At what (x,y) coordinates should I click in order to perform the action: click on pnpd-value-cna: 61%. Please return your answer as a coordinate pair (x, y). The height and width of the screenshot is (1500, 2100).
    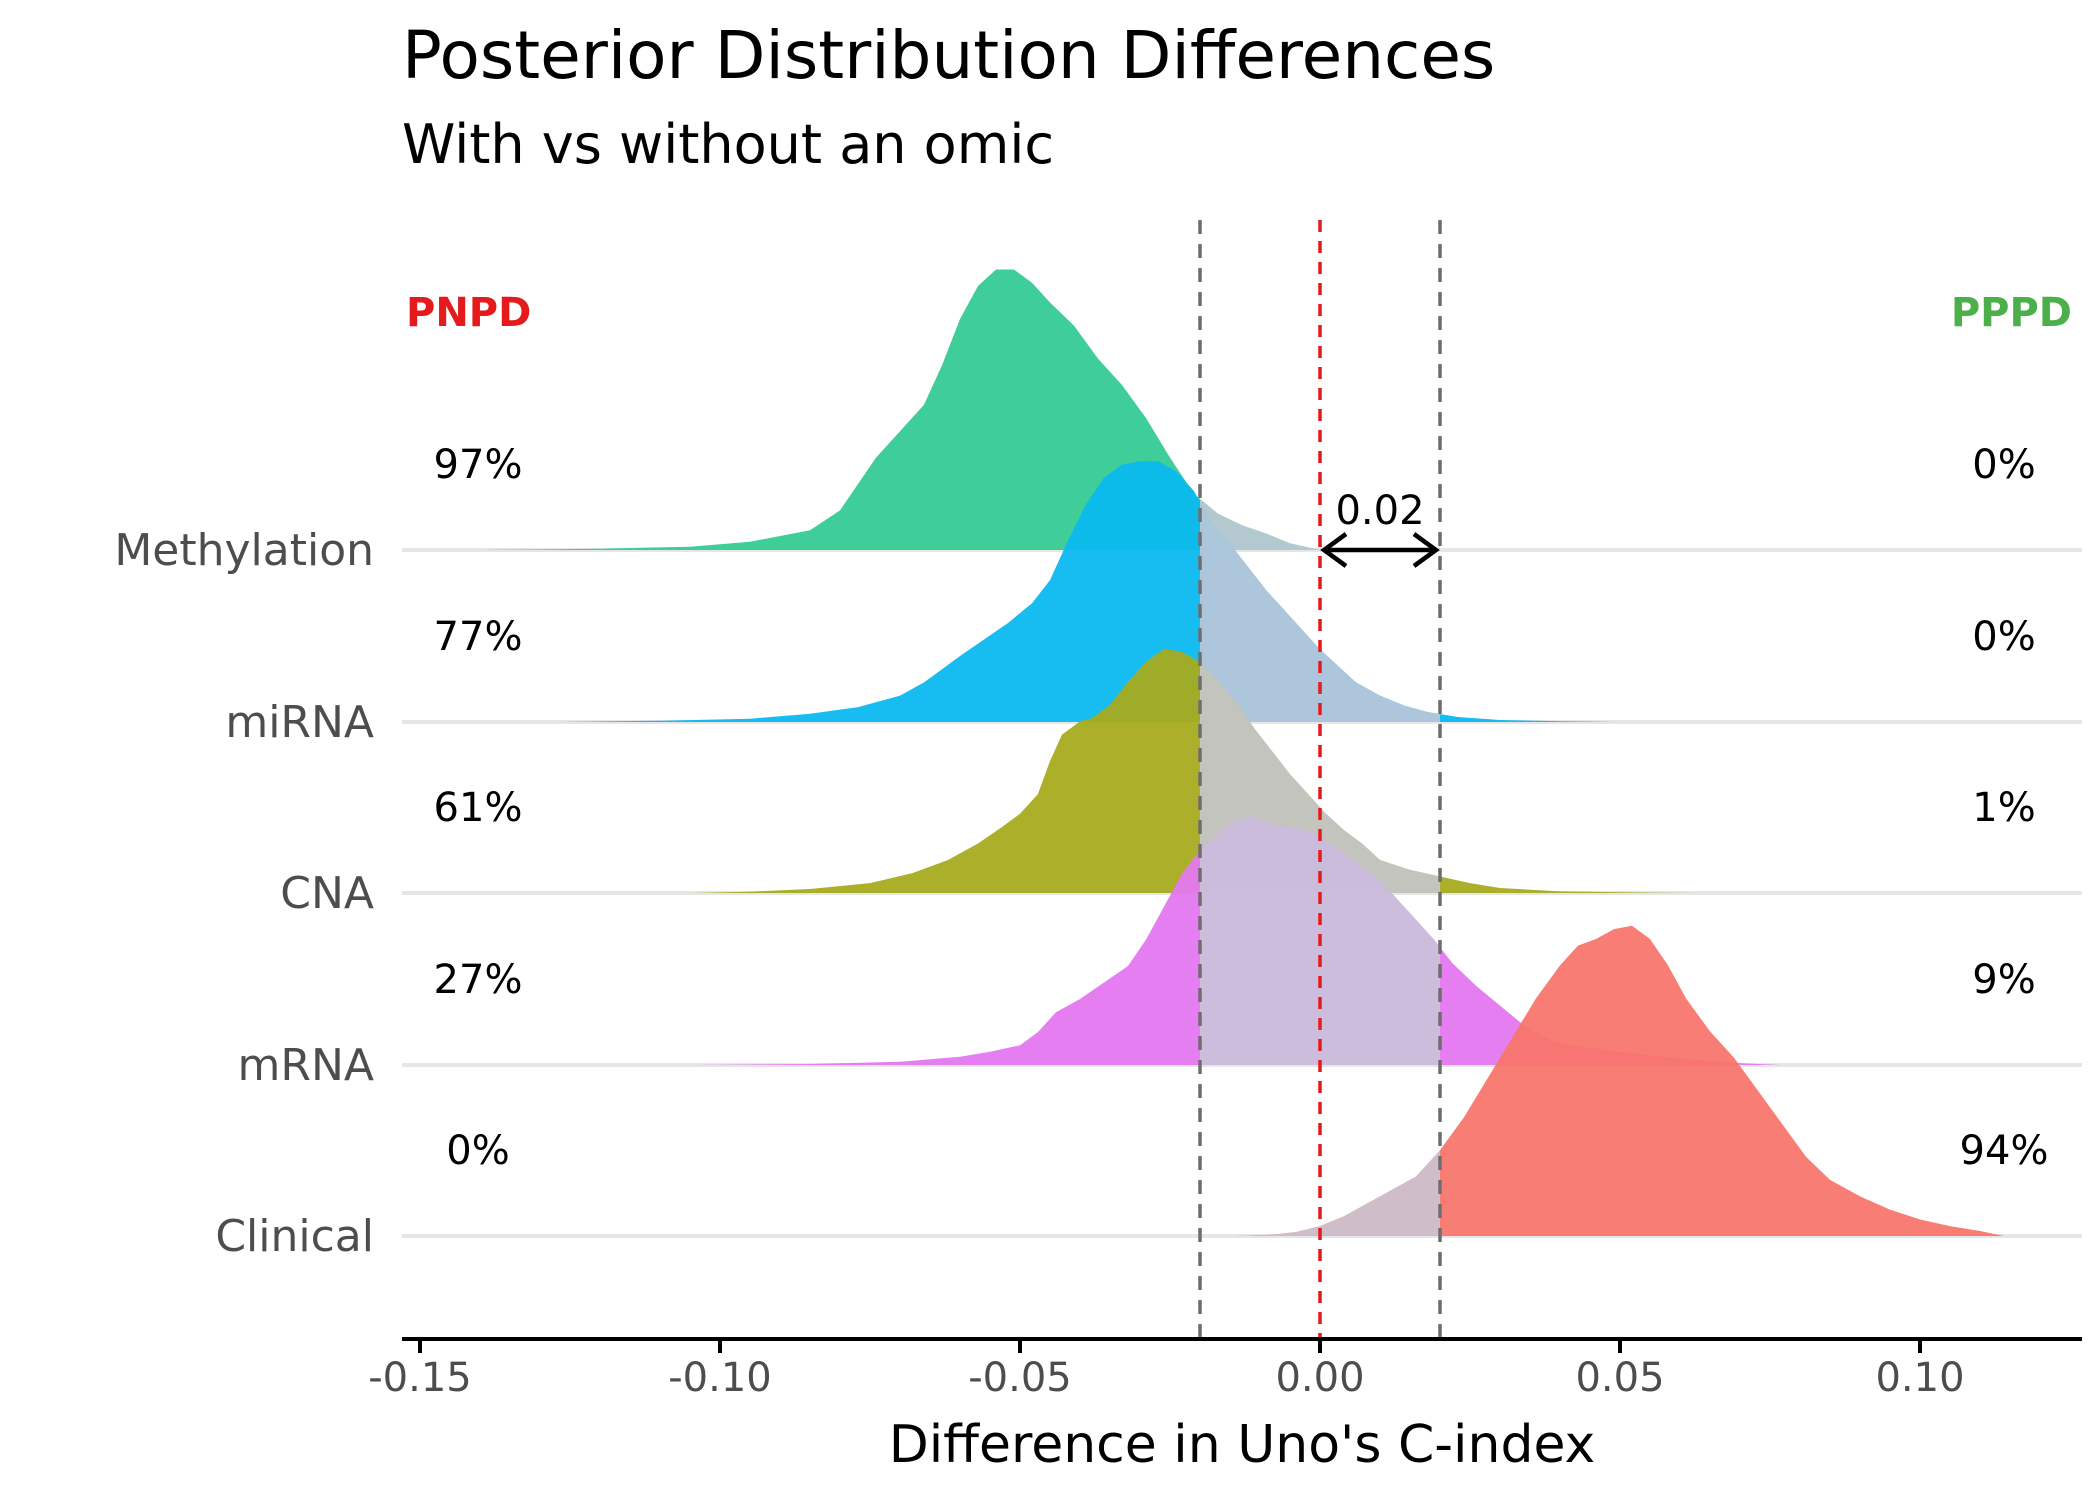
    Looking at the image, I should click on (478, 808).